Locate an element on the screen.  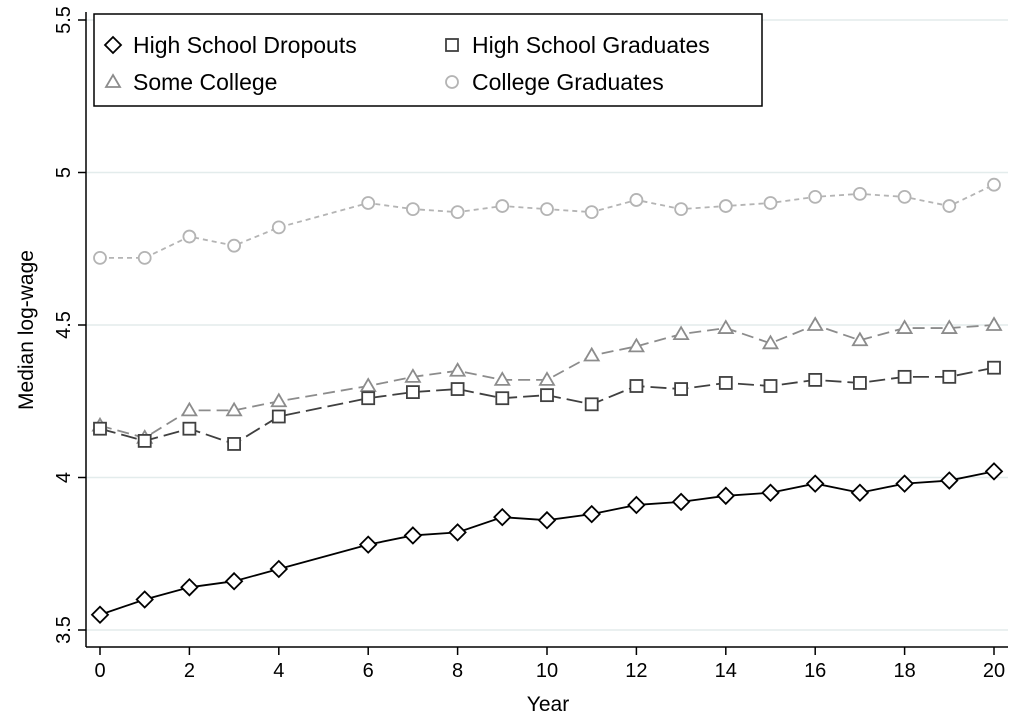
legend-box is located at coordinates (428, 60).